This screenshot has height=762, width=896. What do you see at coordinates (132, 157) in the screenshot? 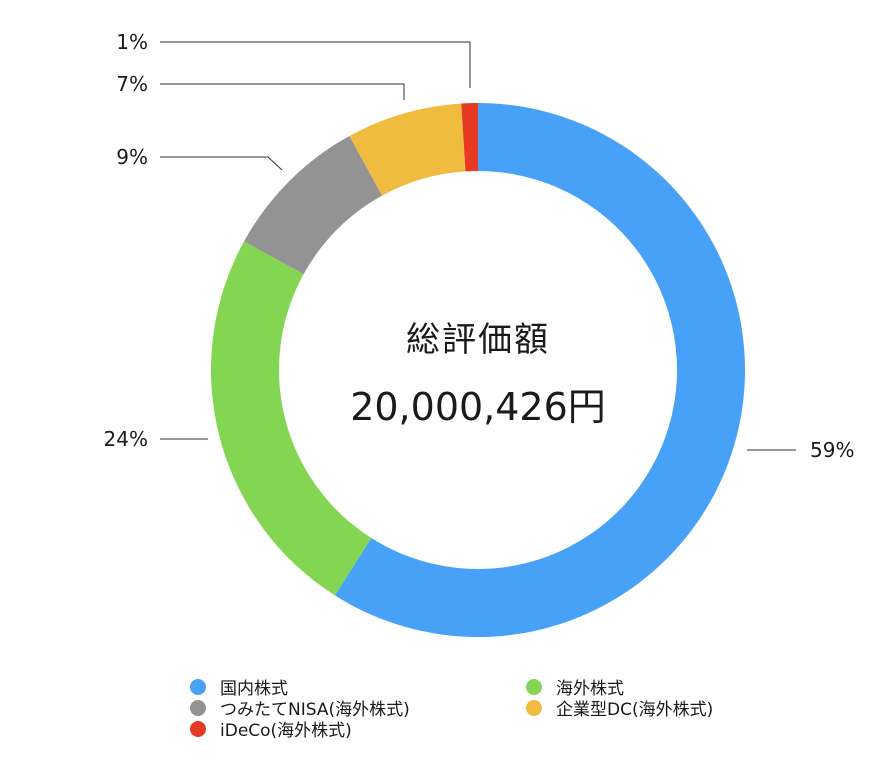
I see `label-pct-tsumitate-nisa: 9%` at bounding box center [132, 157].